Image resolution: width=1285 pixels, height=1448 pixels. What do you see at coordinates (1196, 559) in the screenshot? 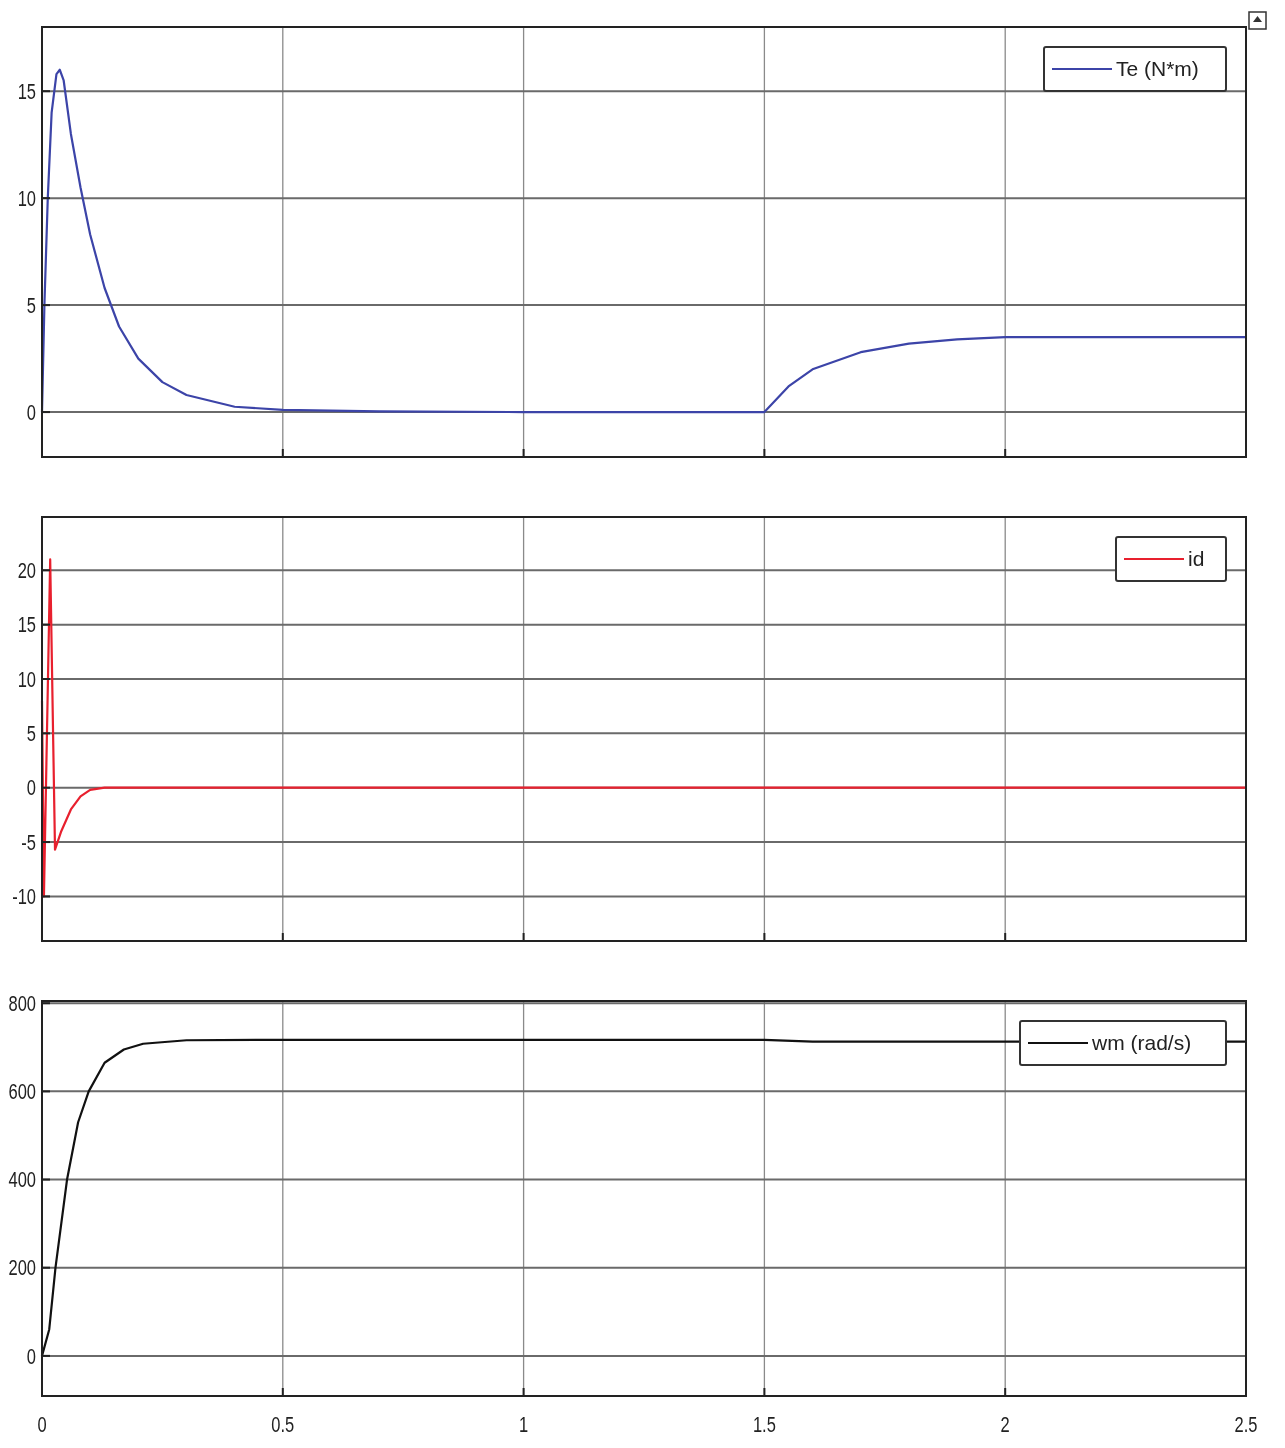
I see `legend-label: id` at bounding box center [1196, 559].